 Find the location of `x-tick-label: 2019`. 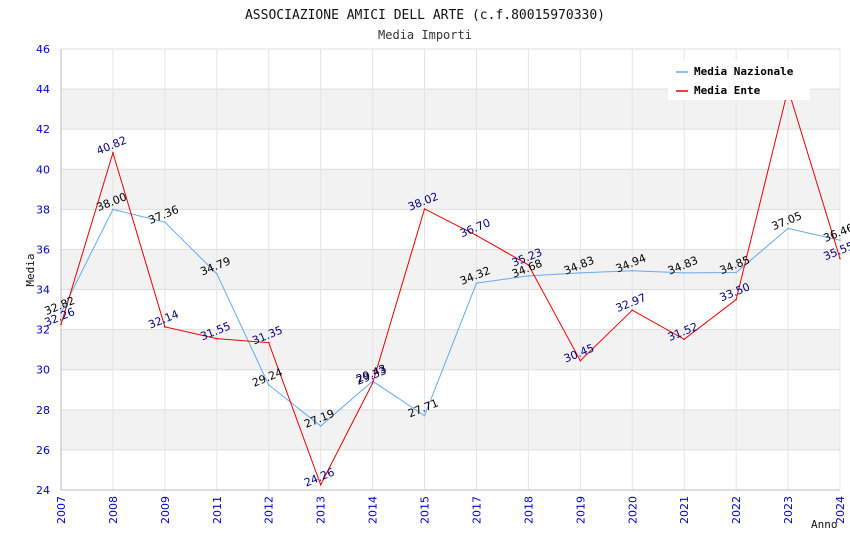

x-tick-label: 2019 is located at coordinates (580, 510).